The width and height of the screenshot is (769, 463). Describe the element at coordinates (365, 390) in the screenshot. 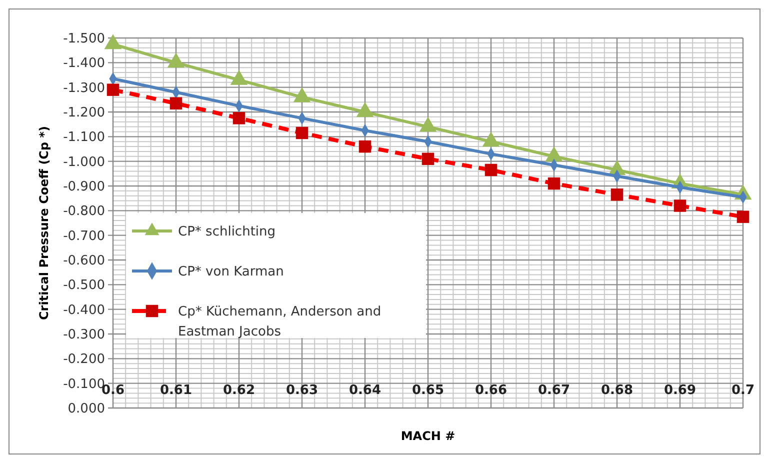

I see `x-tick-label: 0.64` at that location.